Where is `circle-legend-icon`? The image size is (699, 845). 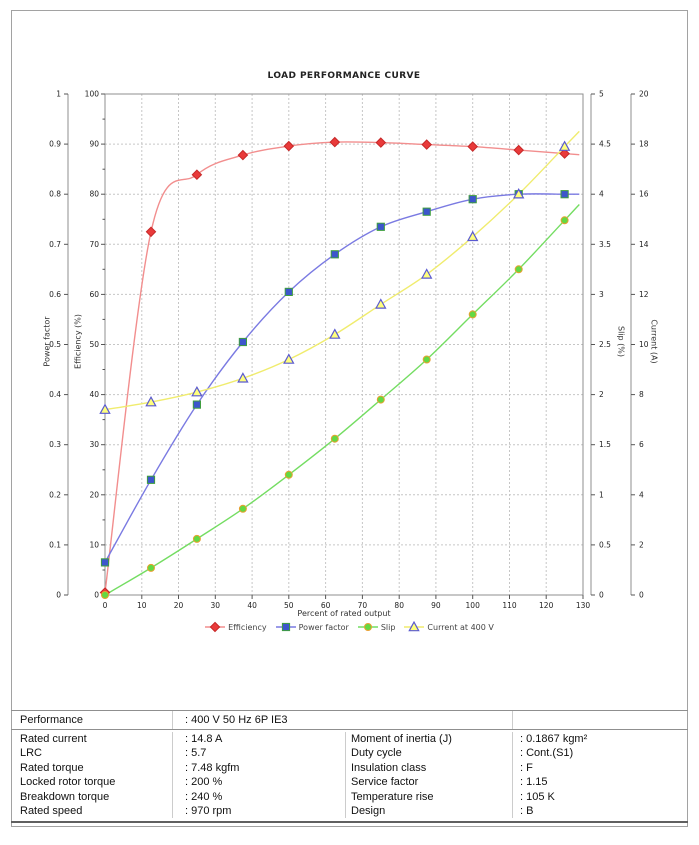
circle-legend-icon is located at coordinates (367, 627).